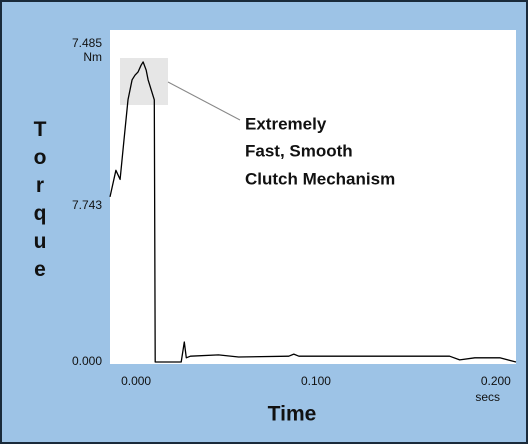 This screenshot has width=528, height=444. I want to click on x-unit: secs, so click(487, 397).